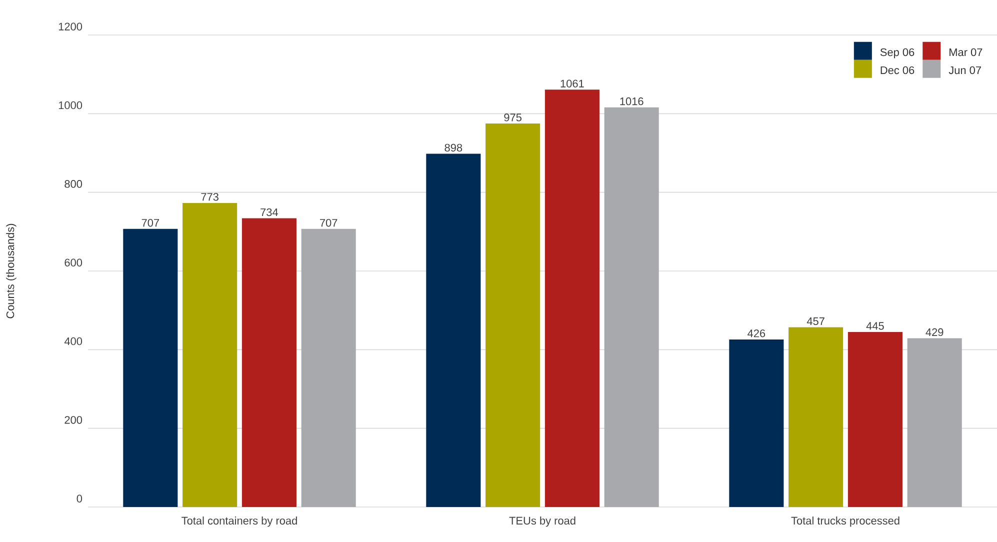 The width and height of the screenshot is (997, 542). I want to click on y-axis-title: Counts (thousands), so click(11, 271).